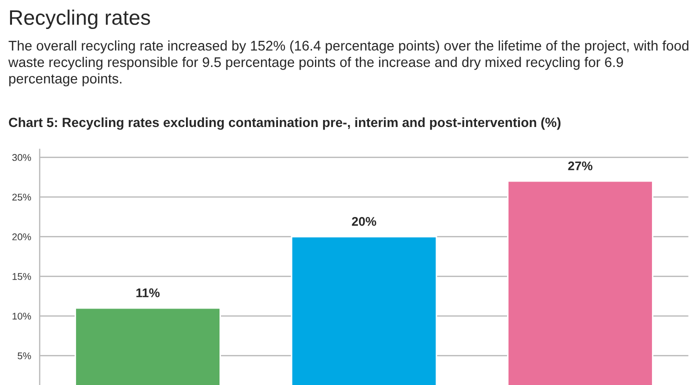 This screenshot has width=696, height=385. I want to click on data-label: 20%, so click(364, 221).